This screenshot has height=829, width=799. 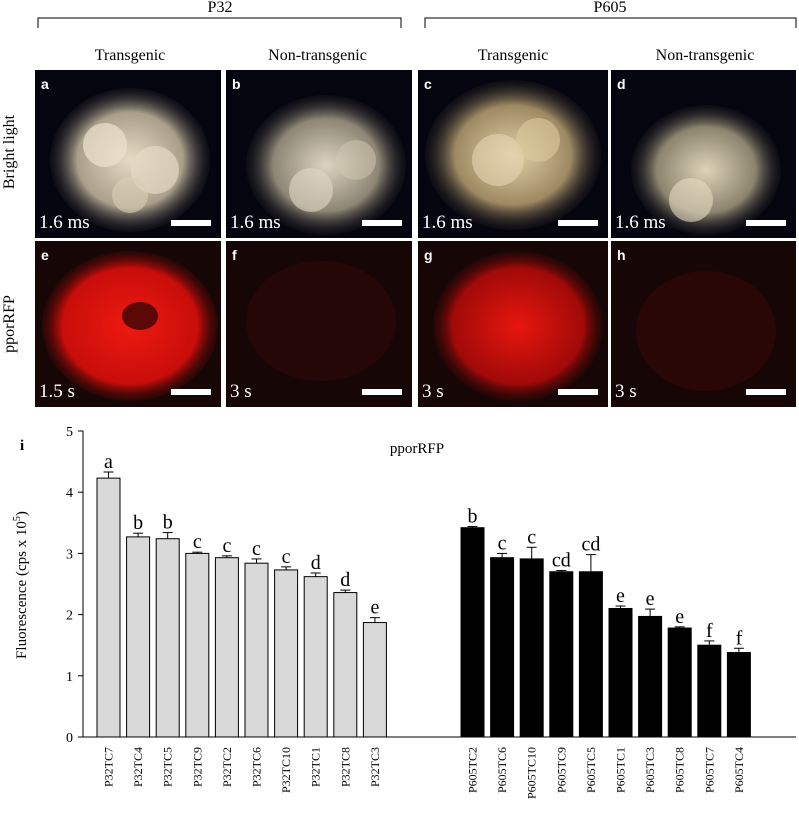 What do you see at coordinates (21, 585) in the screenshot?
I see `y-axis-label: Fluorescence (cps x 105)` at bounding box center [21, 585].